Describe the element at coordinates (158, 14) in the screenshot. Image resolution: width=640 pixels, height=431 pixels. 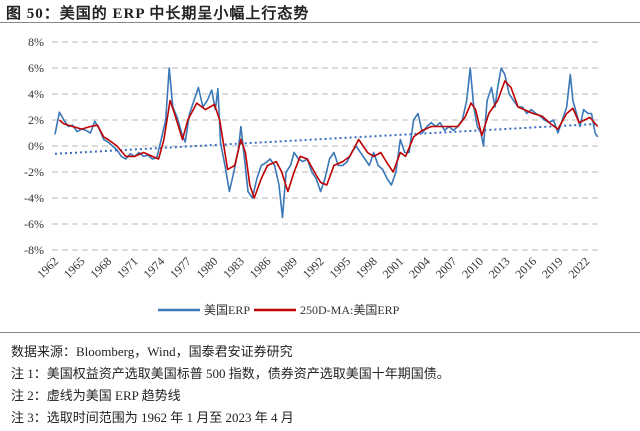
I see `figure-title: 图 50：美国的 ERP 中长期呈小幅上行态势` at that location.